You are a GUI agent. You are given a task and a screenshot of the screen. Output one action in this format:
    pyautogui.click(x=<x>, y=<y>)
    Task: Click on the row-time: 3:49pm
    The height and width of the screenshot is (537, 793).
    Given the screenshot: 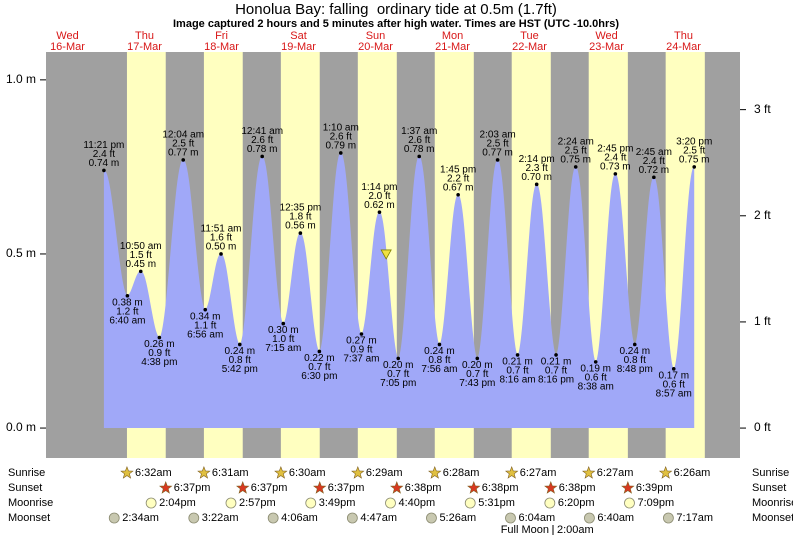 What is the action you would take?
    pyautogui.click(x=337, y=503)
    